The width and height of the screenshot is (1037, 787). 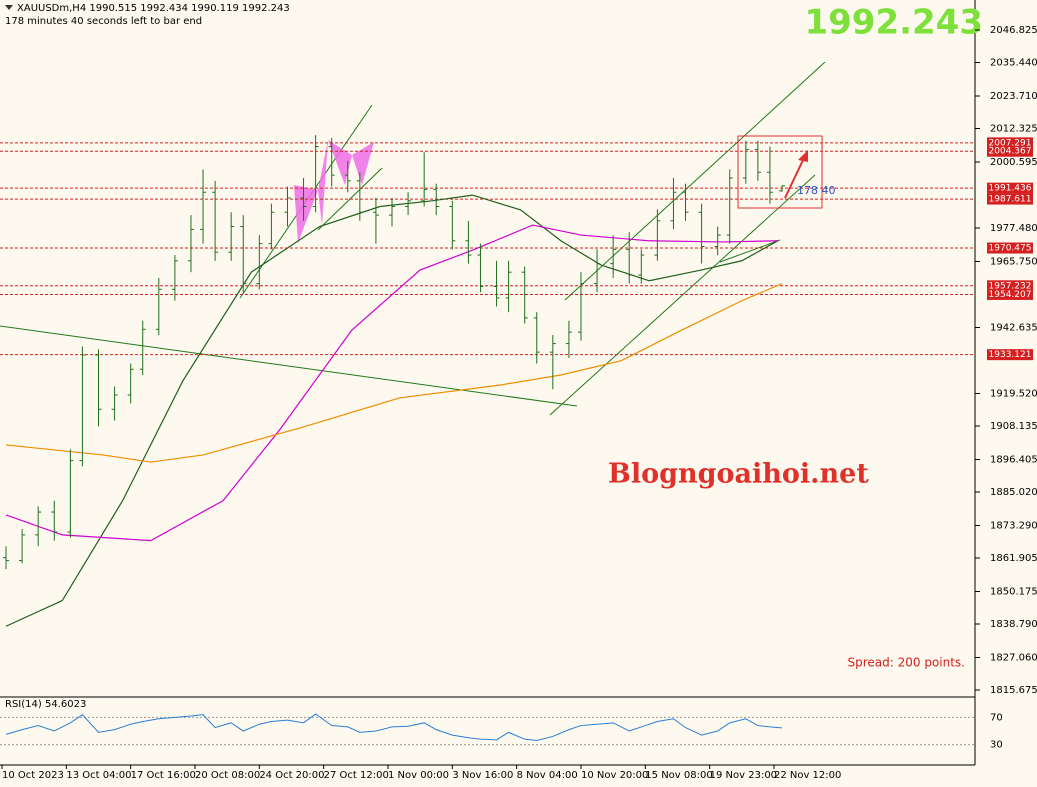 I want to click on last-price: 1992.243, so click(x=893, y=23).